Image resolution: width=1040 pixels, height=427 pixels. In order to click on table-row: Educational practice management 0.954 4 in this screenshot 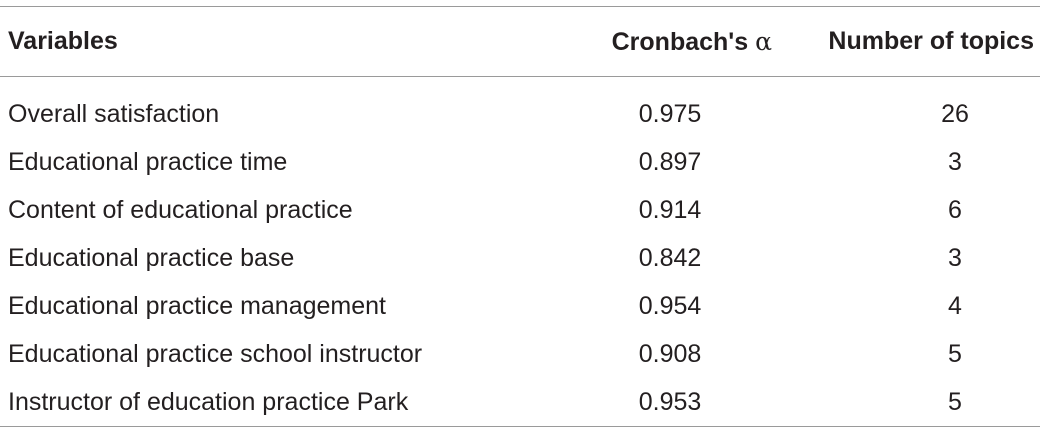, I will do `click(520, 307)`.